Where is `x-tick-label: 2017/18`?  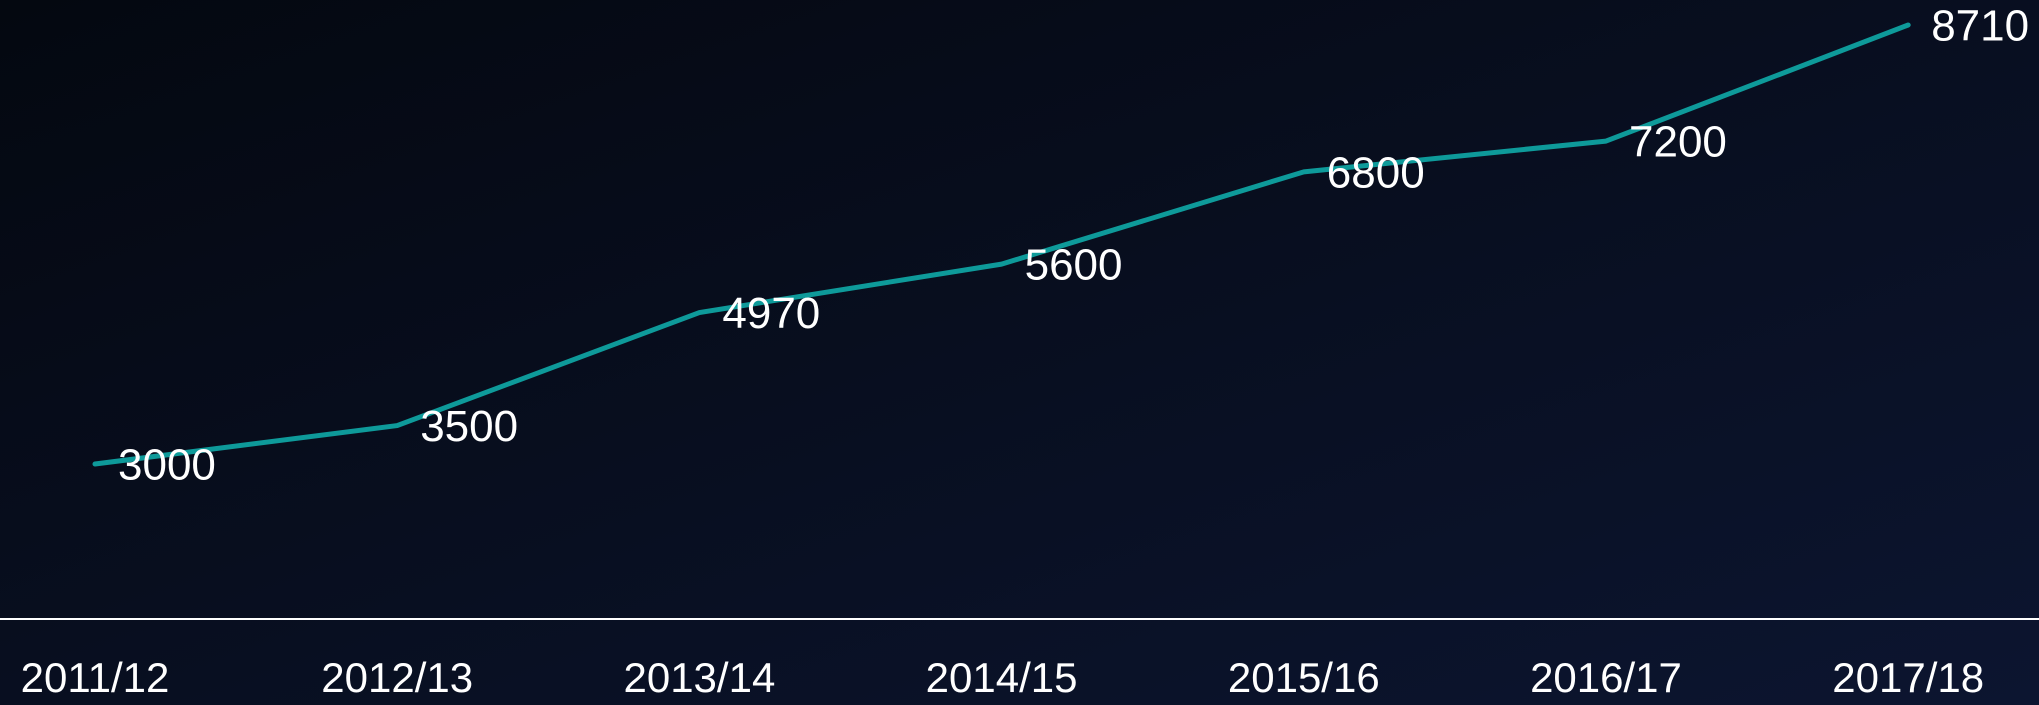
x-tick-label: 2017/18 is located at coordinates (1908, 677).